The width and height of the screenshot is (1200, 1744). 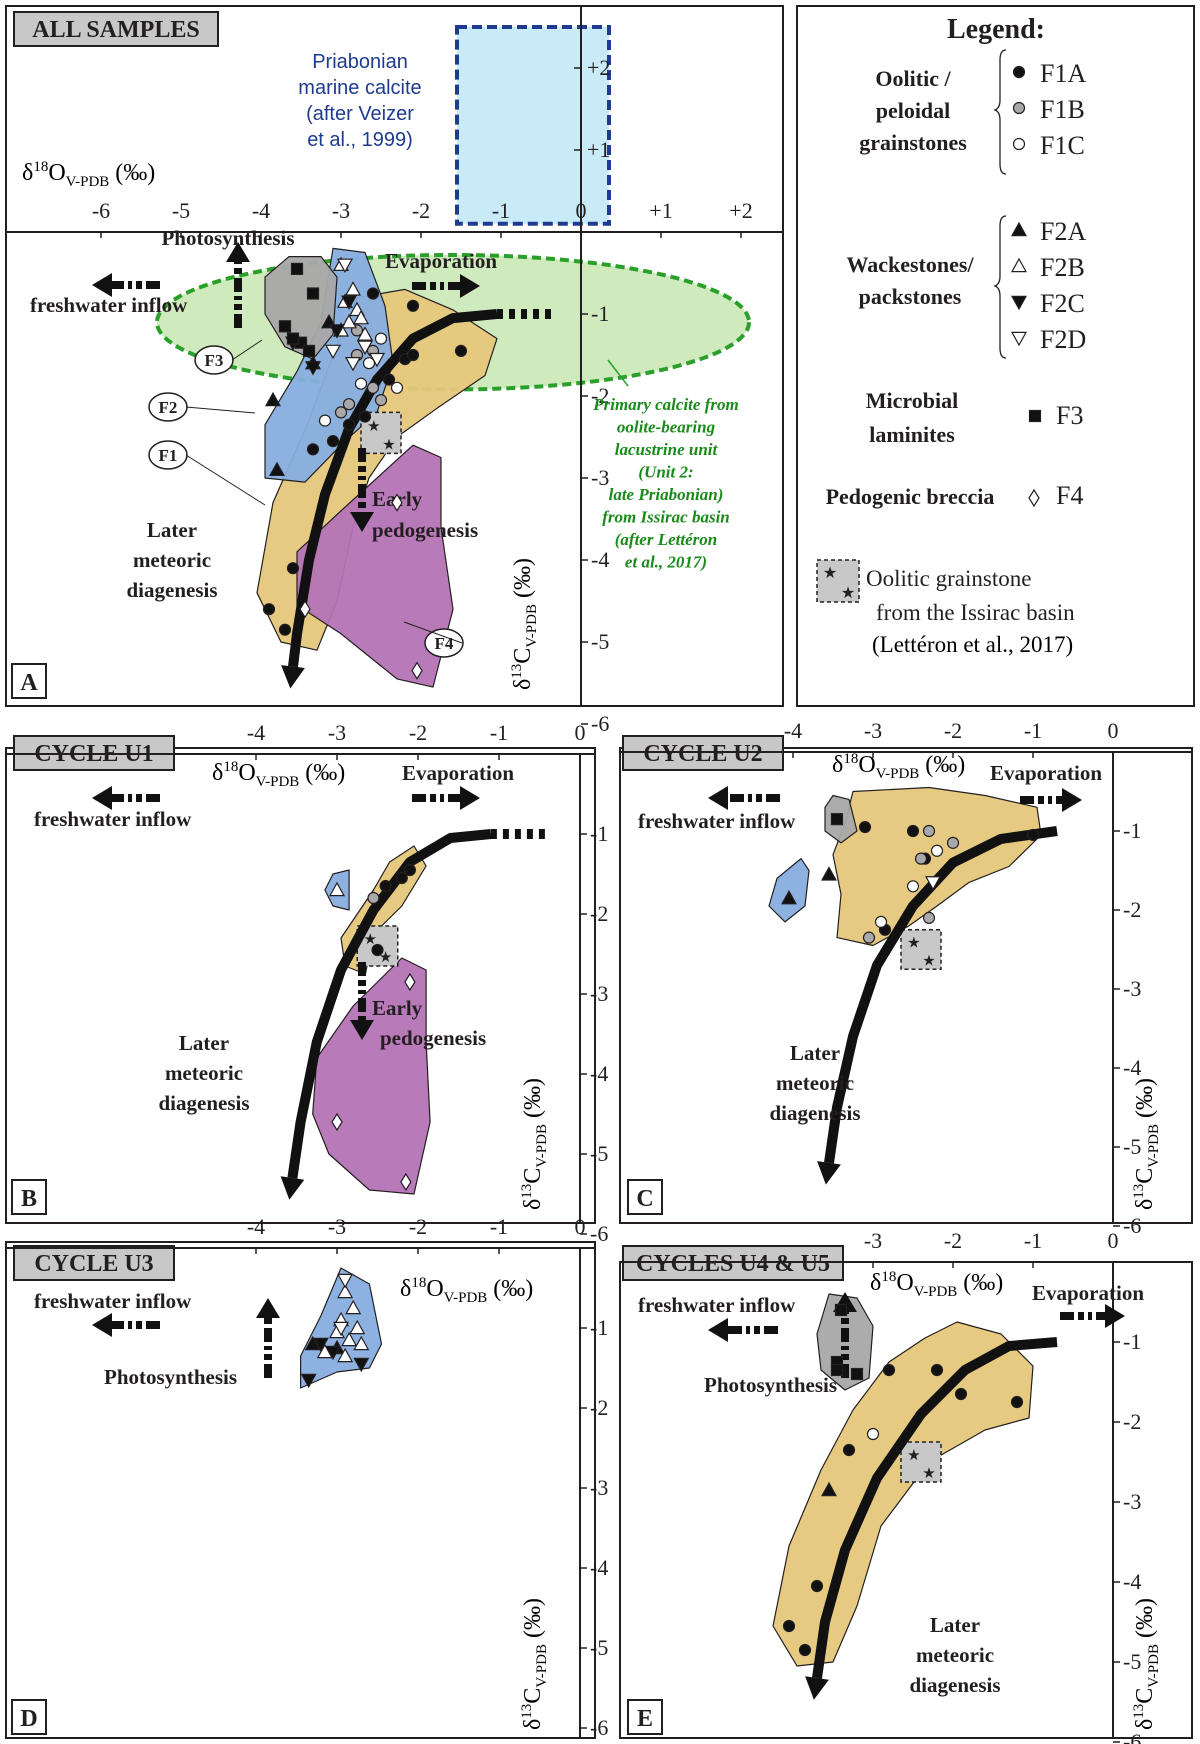 What do you see at coordinates (1069, 495) in the screenshot?
I see `legend-item-label: F4` at bounding box center [1069, 495].